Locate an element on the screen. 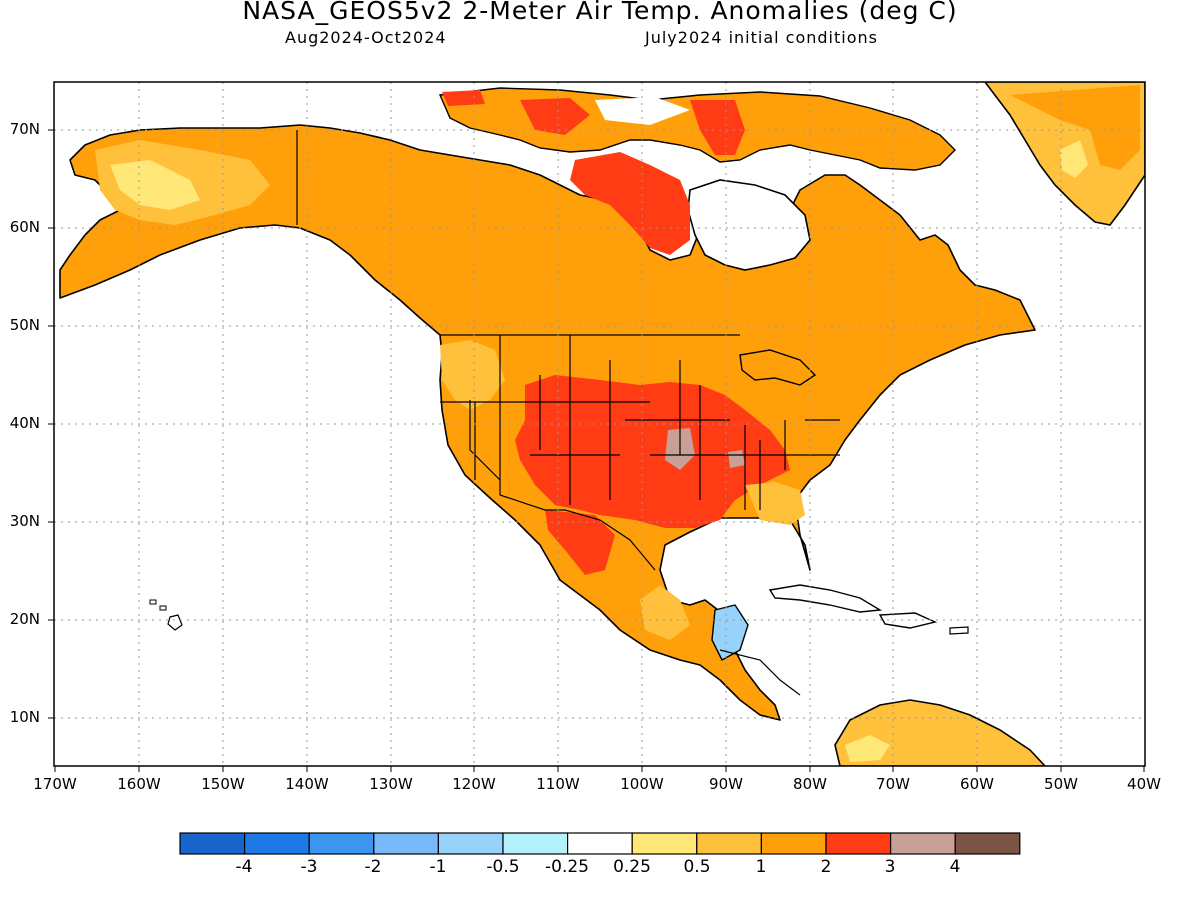  lon-label-160w: 160W is located at coordinates (139, 784).